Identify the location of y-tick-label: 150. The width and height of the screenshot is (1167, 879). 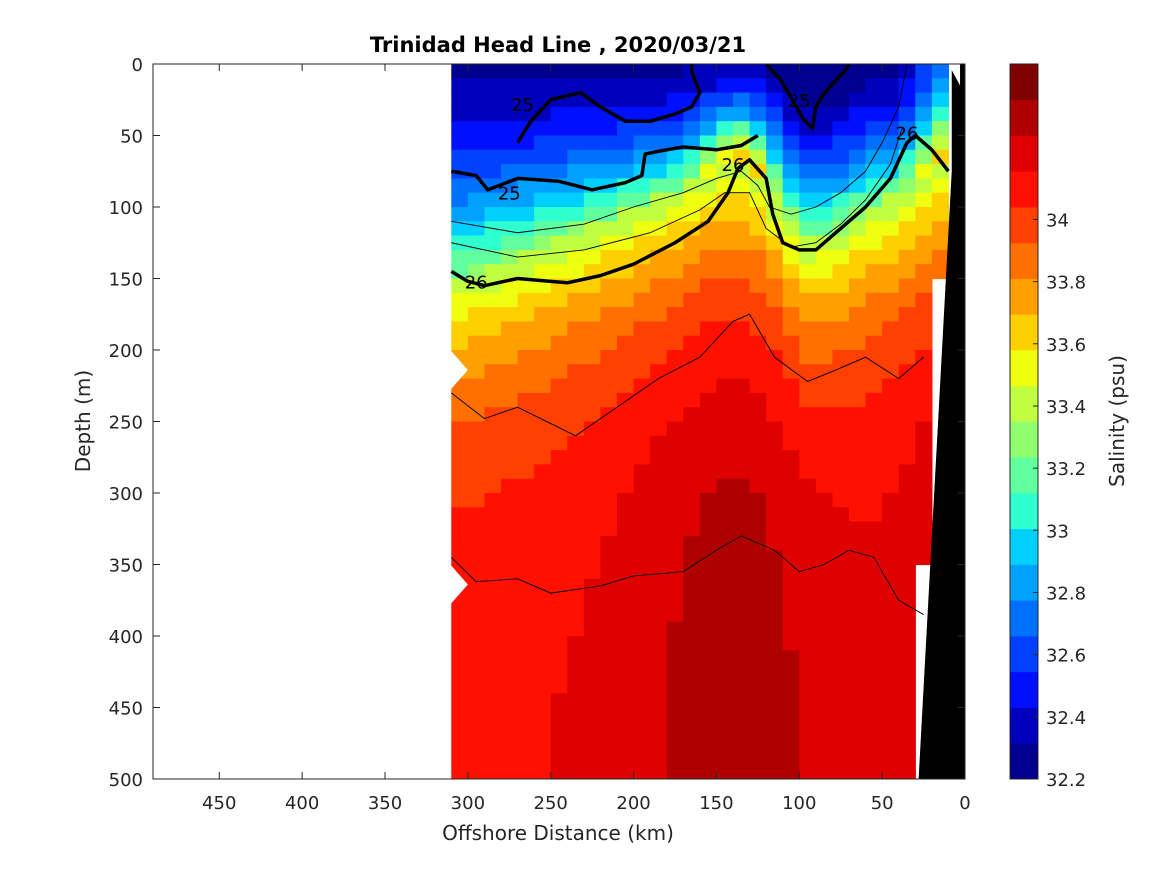
(126, 280).